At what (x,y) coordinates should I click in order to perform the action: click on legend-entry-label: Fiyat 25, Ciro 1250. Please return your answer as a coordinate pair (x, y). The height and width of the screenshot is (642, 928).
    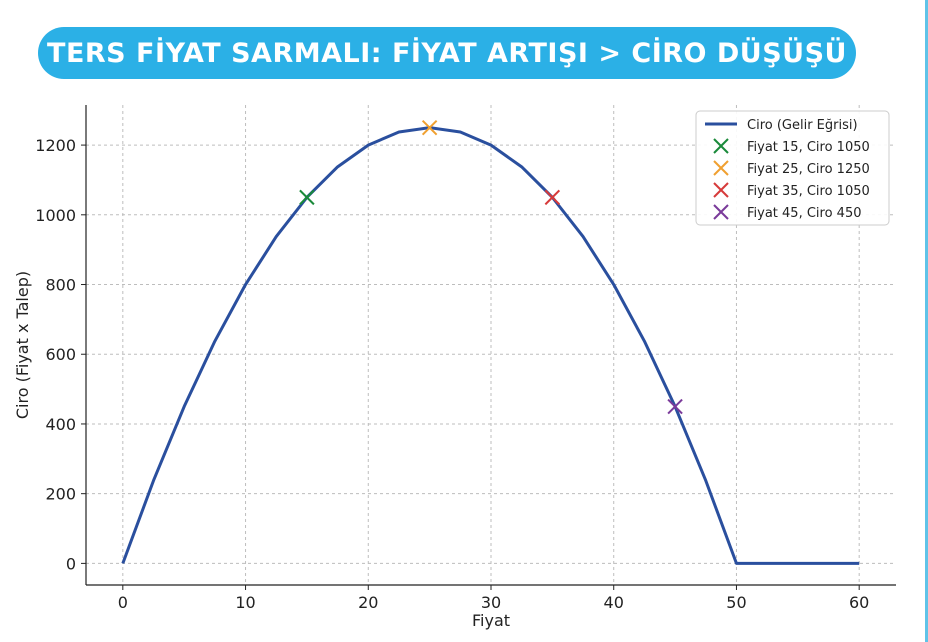
    Looking at the image, I should click on (808, 169).